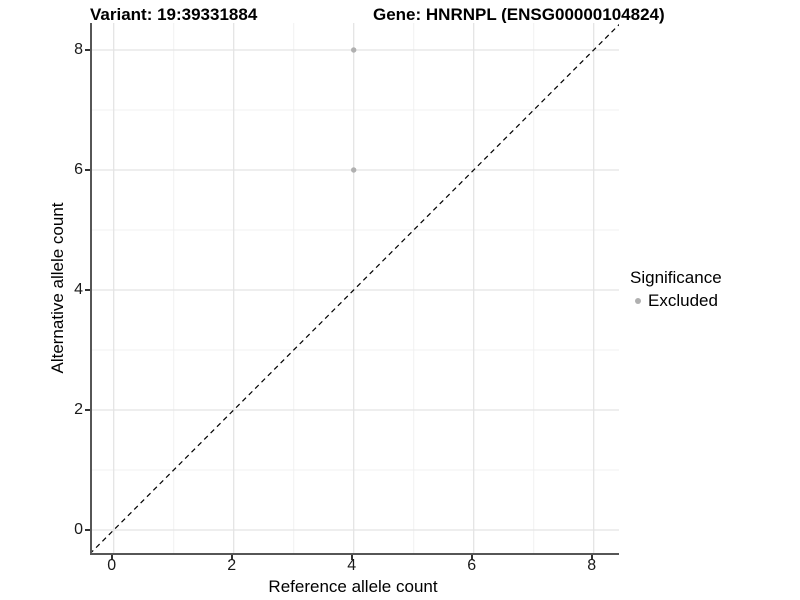 The width and height of the screenshot is (800, 600). What do you see at coordinates (676, 289) in the screenshot?
I see `legend: Significance Excluded` at bounding box center [676, 289].